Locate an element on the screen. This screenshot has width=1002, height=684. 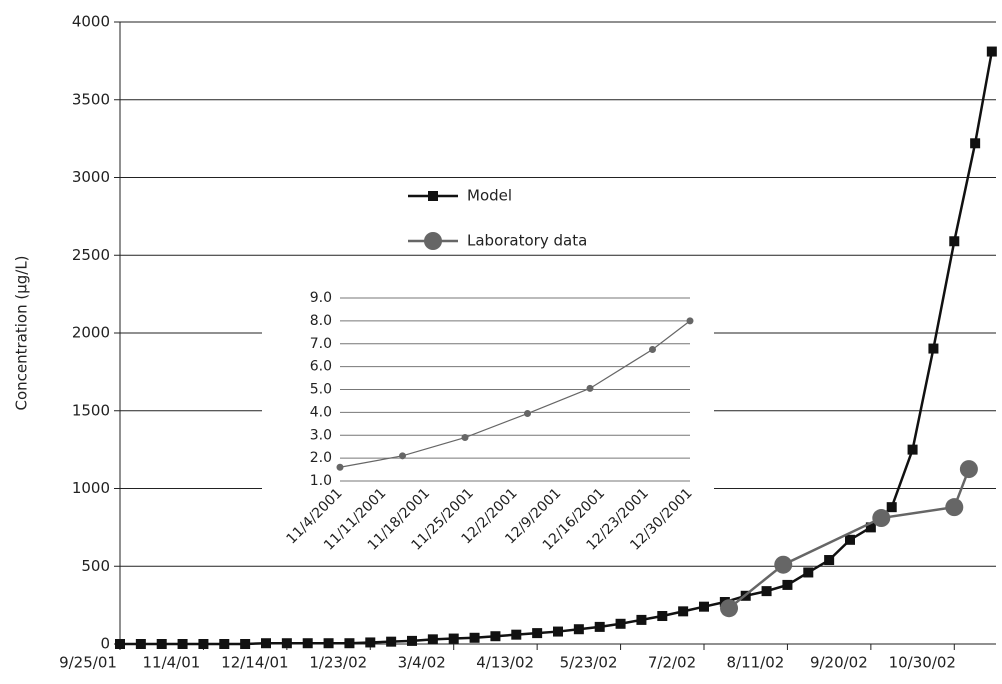
y-tick-label: 1500 is located at coordinates (91, 410).